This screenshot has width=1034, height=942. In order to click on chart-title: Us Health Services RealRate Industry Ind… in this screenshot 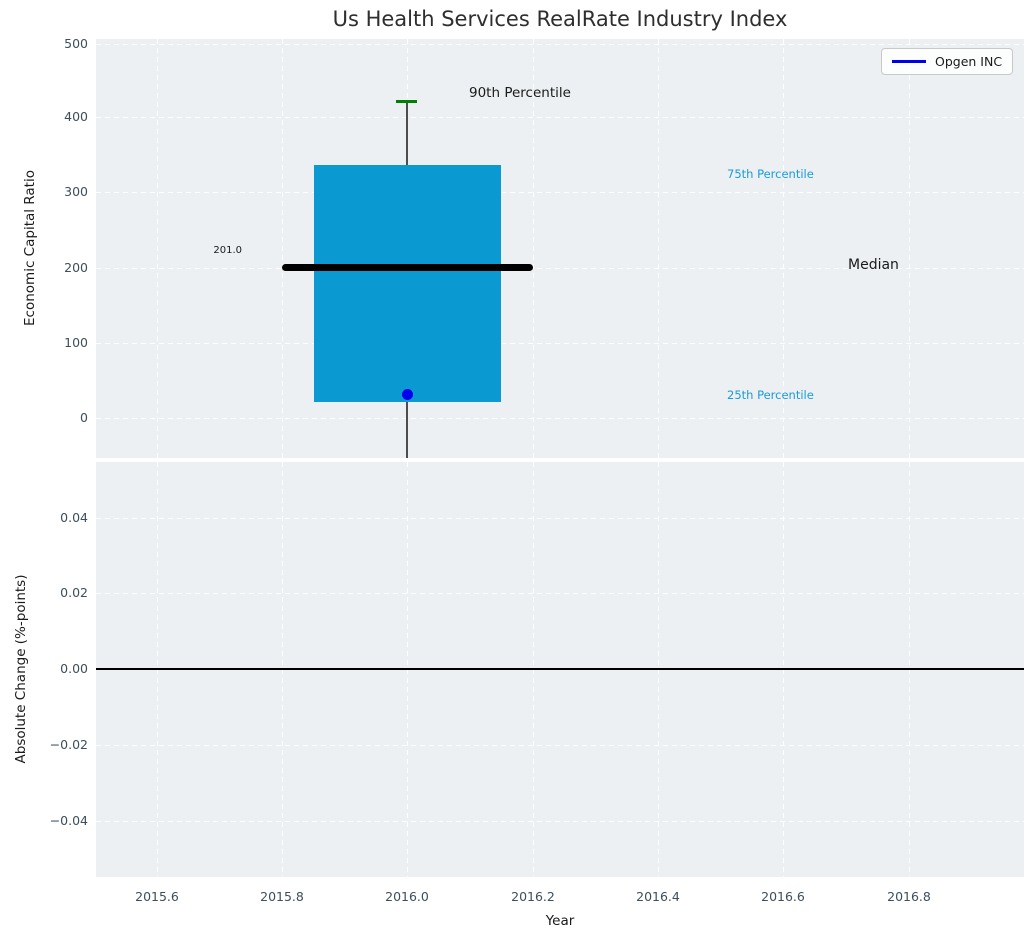, I will do `click(560, 19)`.